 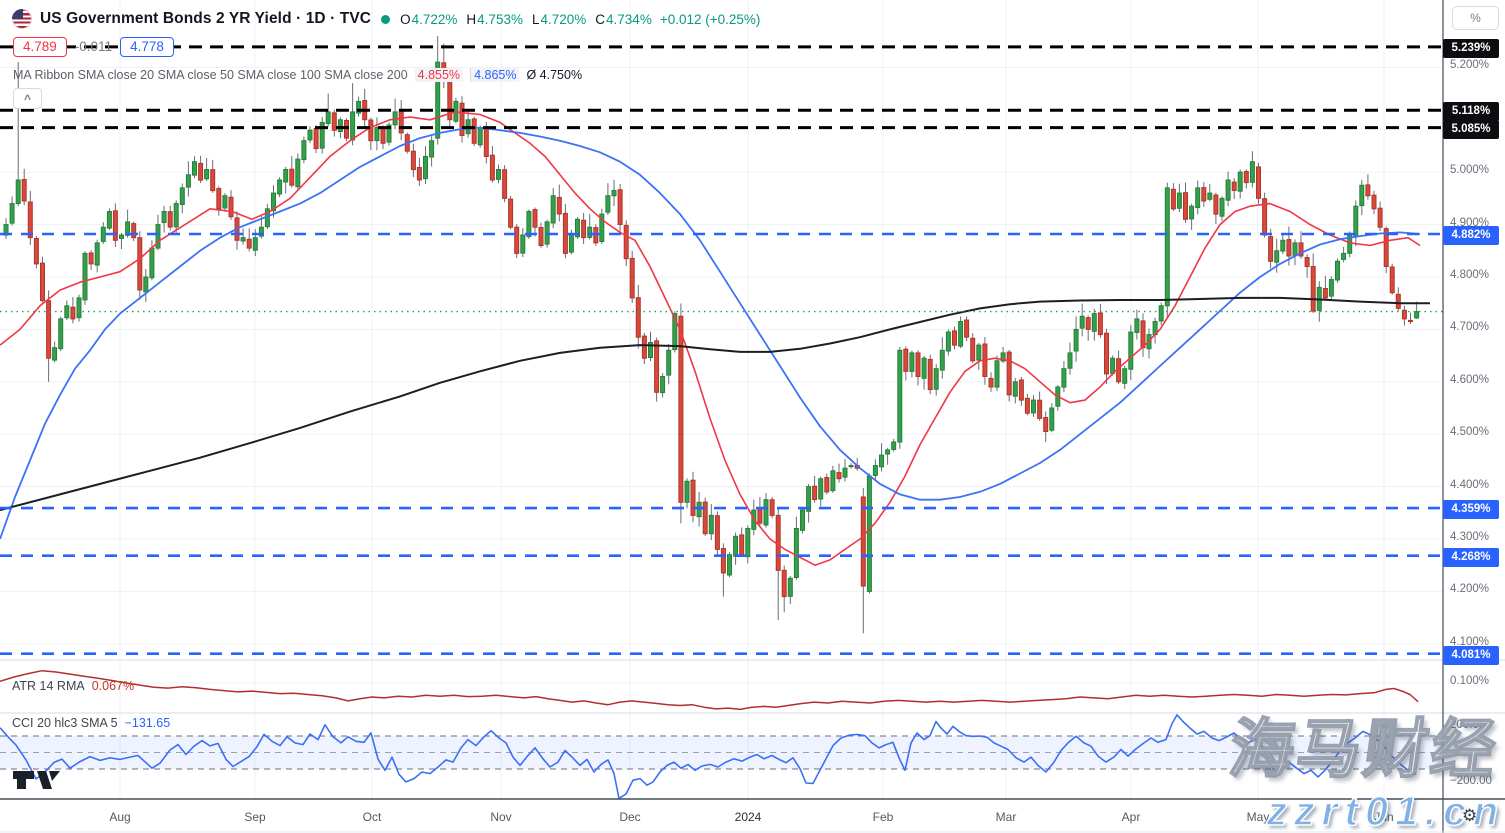 I want to click on price-tick-label: 4.900%, so click(x=1470, y=222).